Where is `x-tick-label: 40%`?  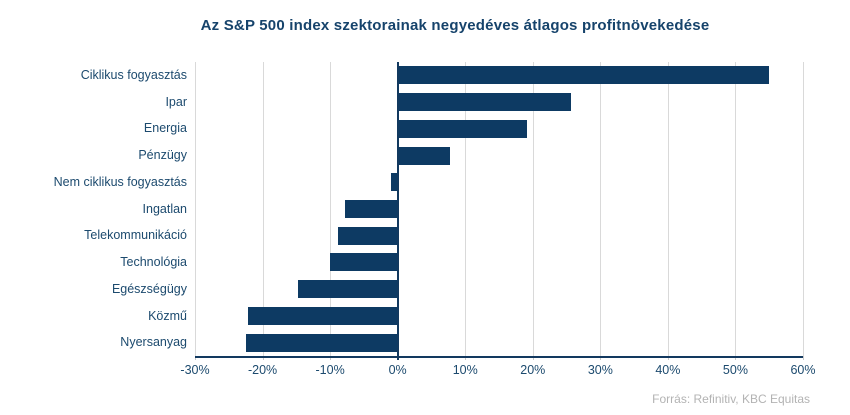
x-tick-label: 40% is located at coordinates (668, 370).